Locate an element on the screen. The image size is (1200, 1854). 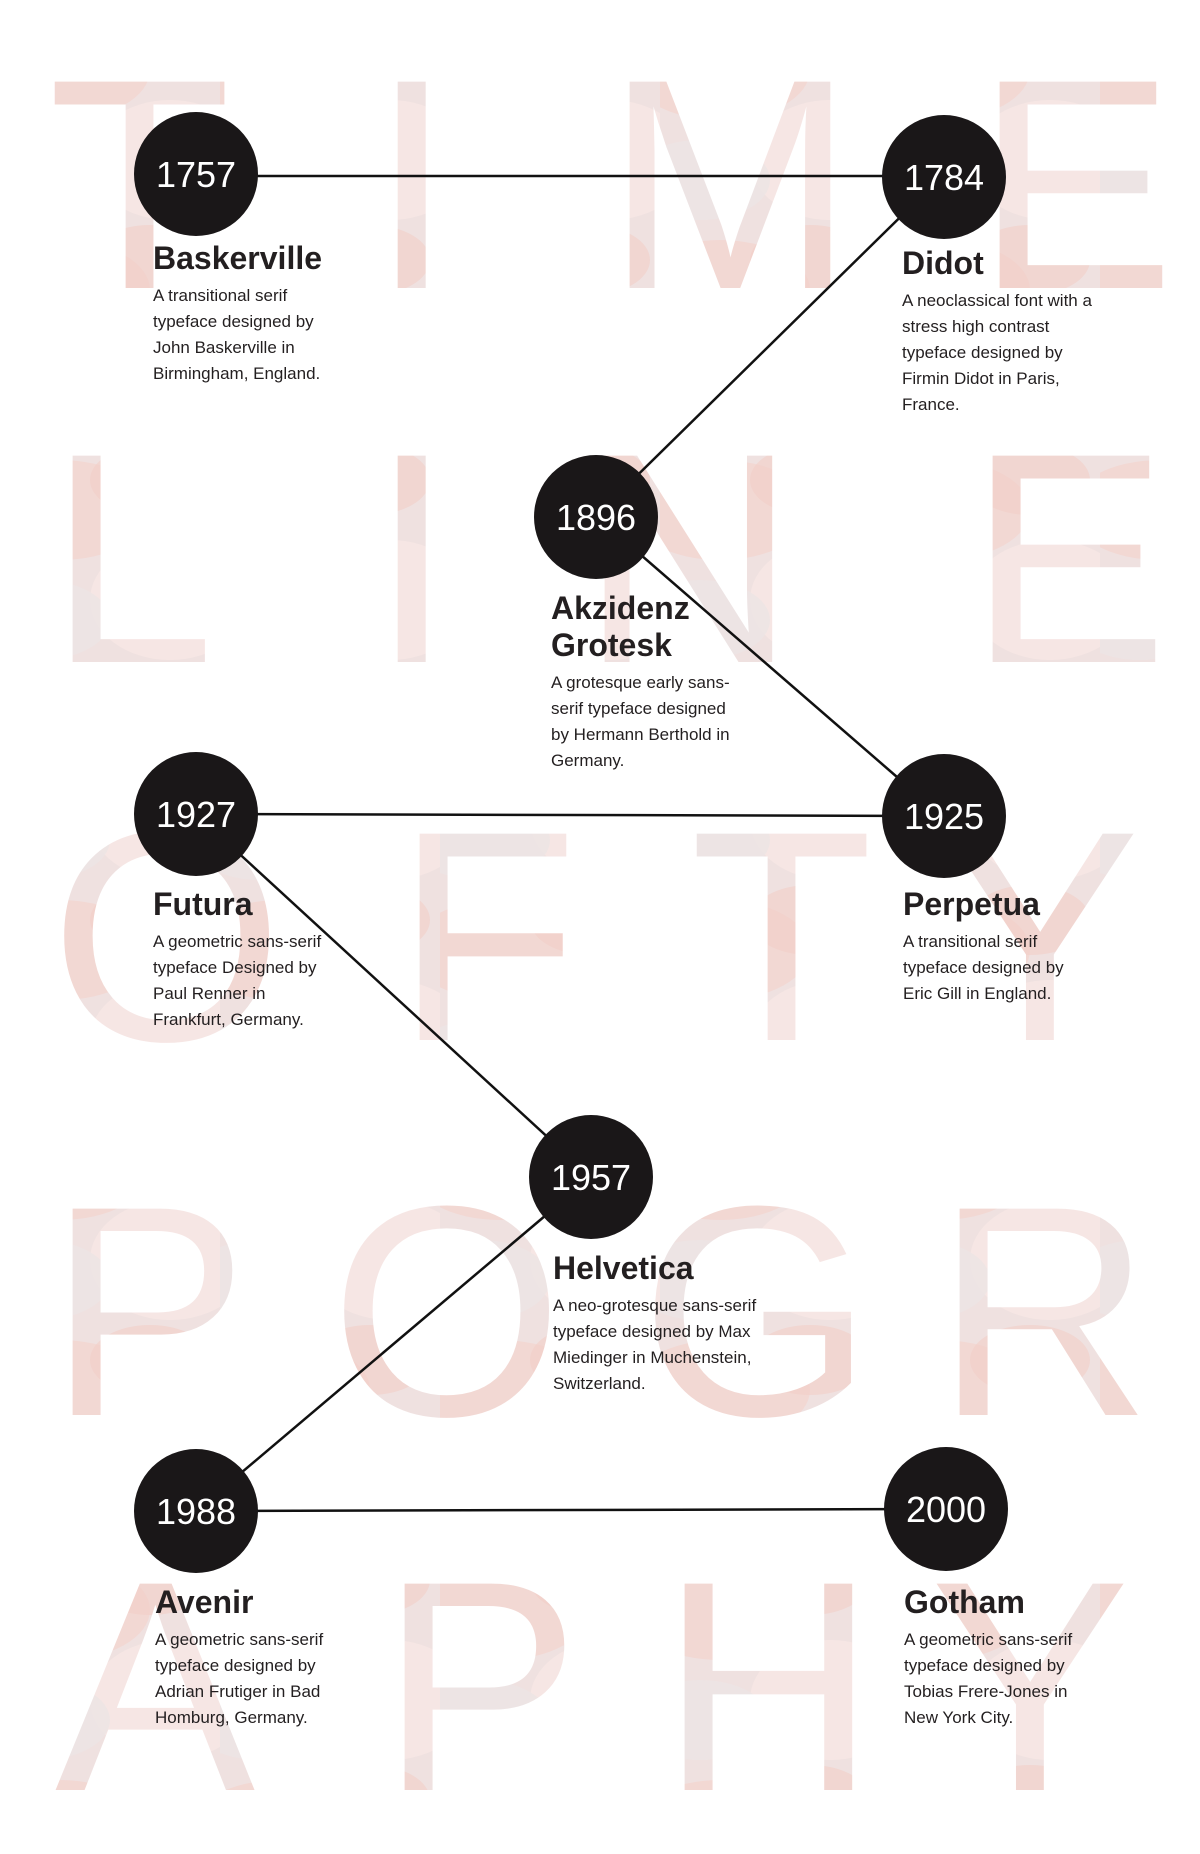
typeface-name: Perpetua is located at coordinates (971, 904).